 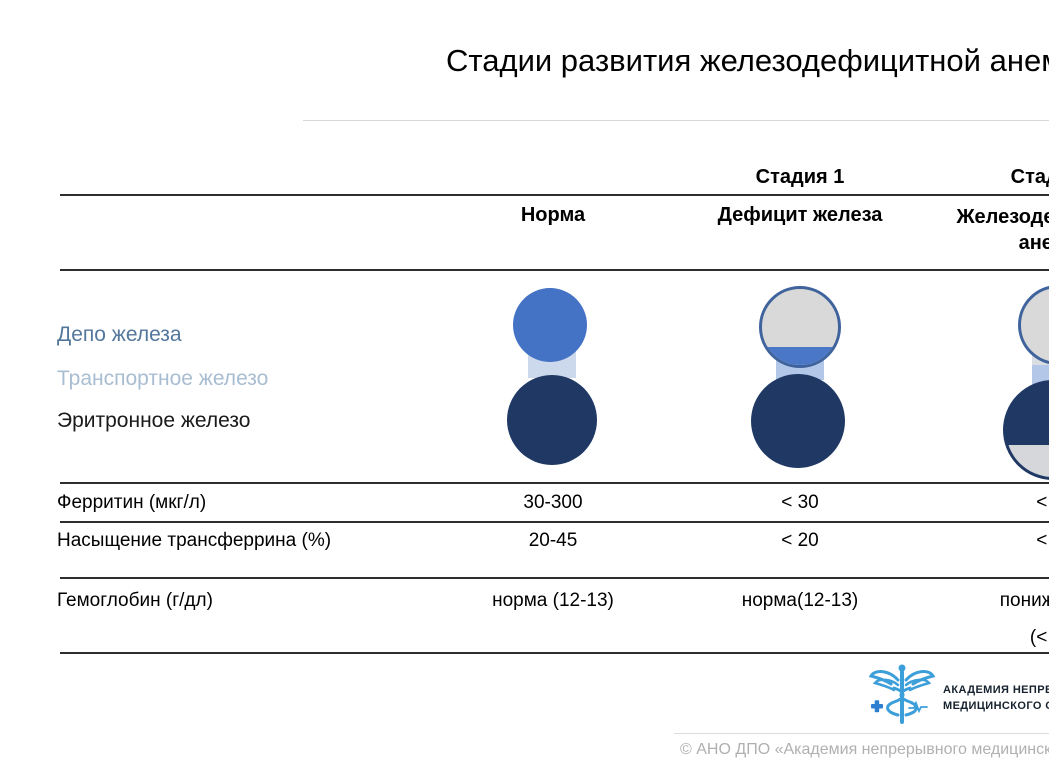 I want to click on depot-circle-stage2-empty, so click(x=1033, y=325).